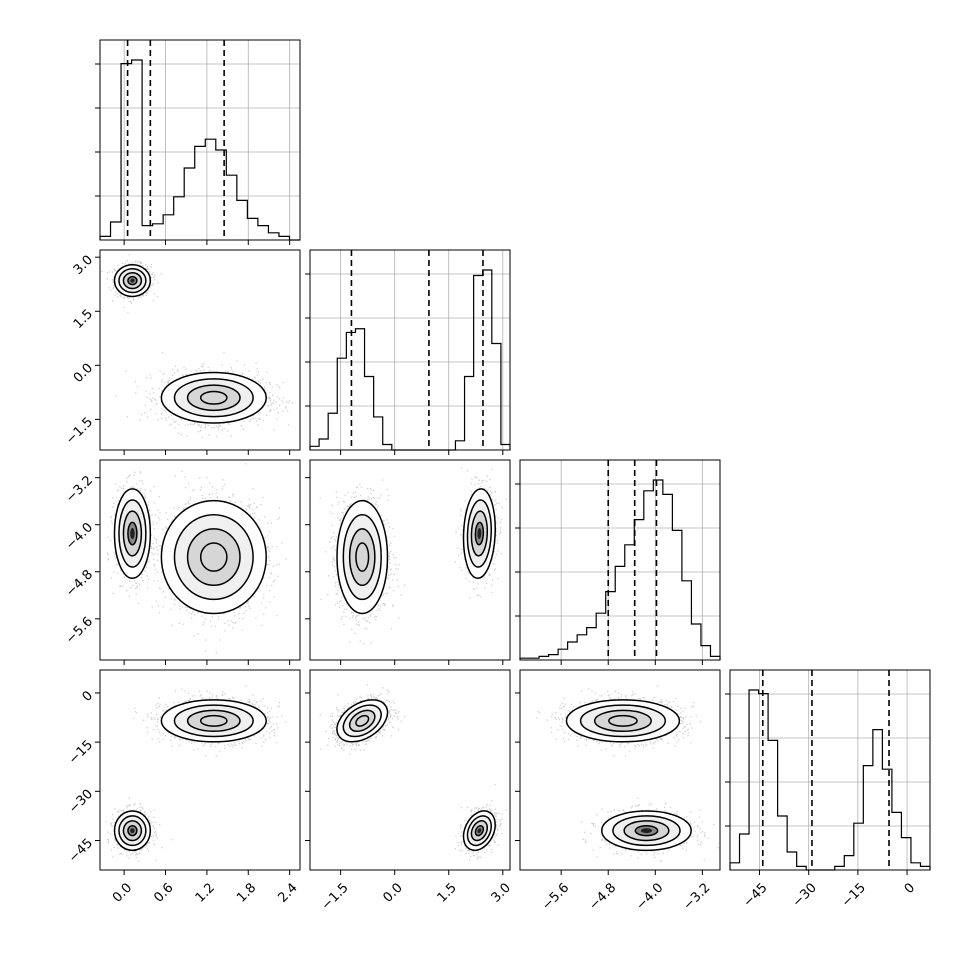  I want to click on x-tick-label: 3.0, so click(501, 892).